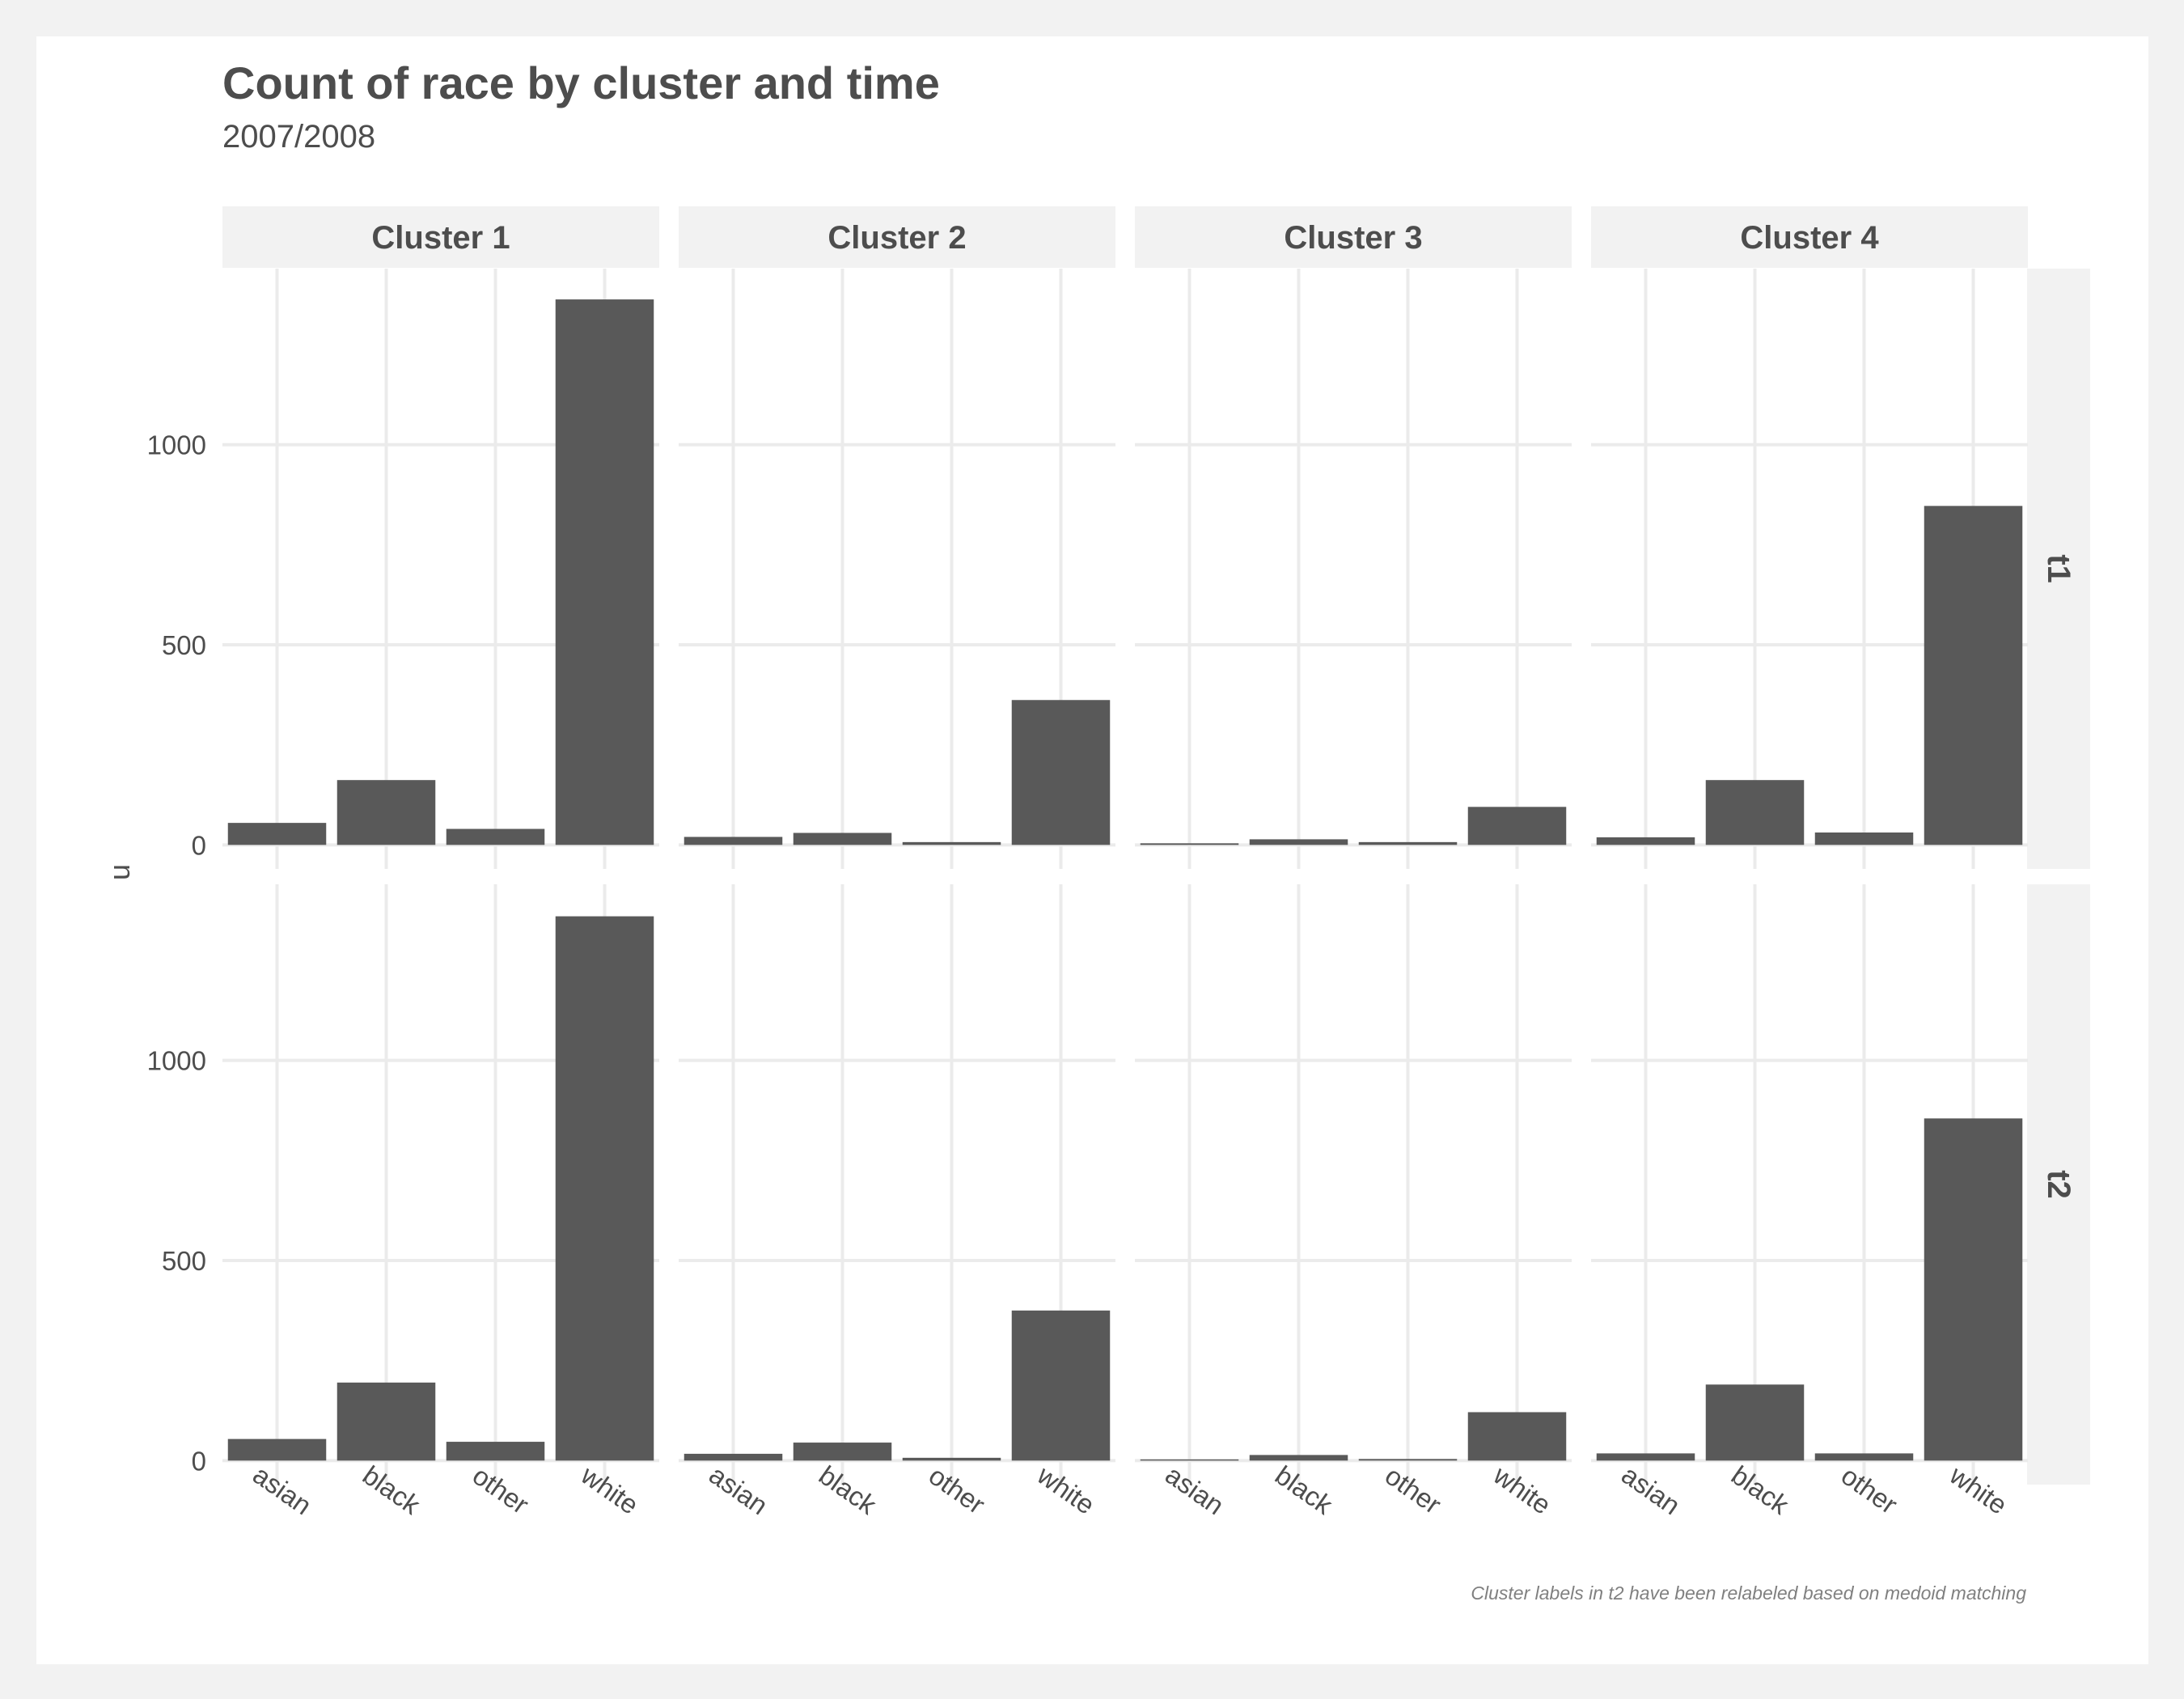  I want to click on bar-t2-cluster1-other, so click(495, 1451).